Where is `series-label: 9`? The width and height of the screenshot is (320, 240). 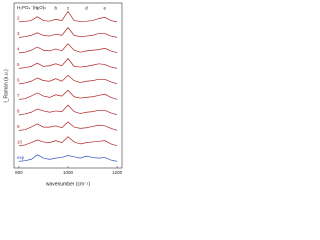 series-label: 9 is located at coordinates (18, 126).